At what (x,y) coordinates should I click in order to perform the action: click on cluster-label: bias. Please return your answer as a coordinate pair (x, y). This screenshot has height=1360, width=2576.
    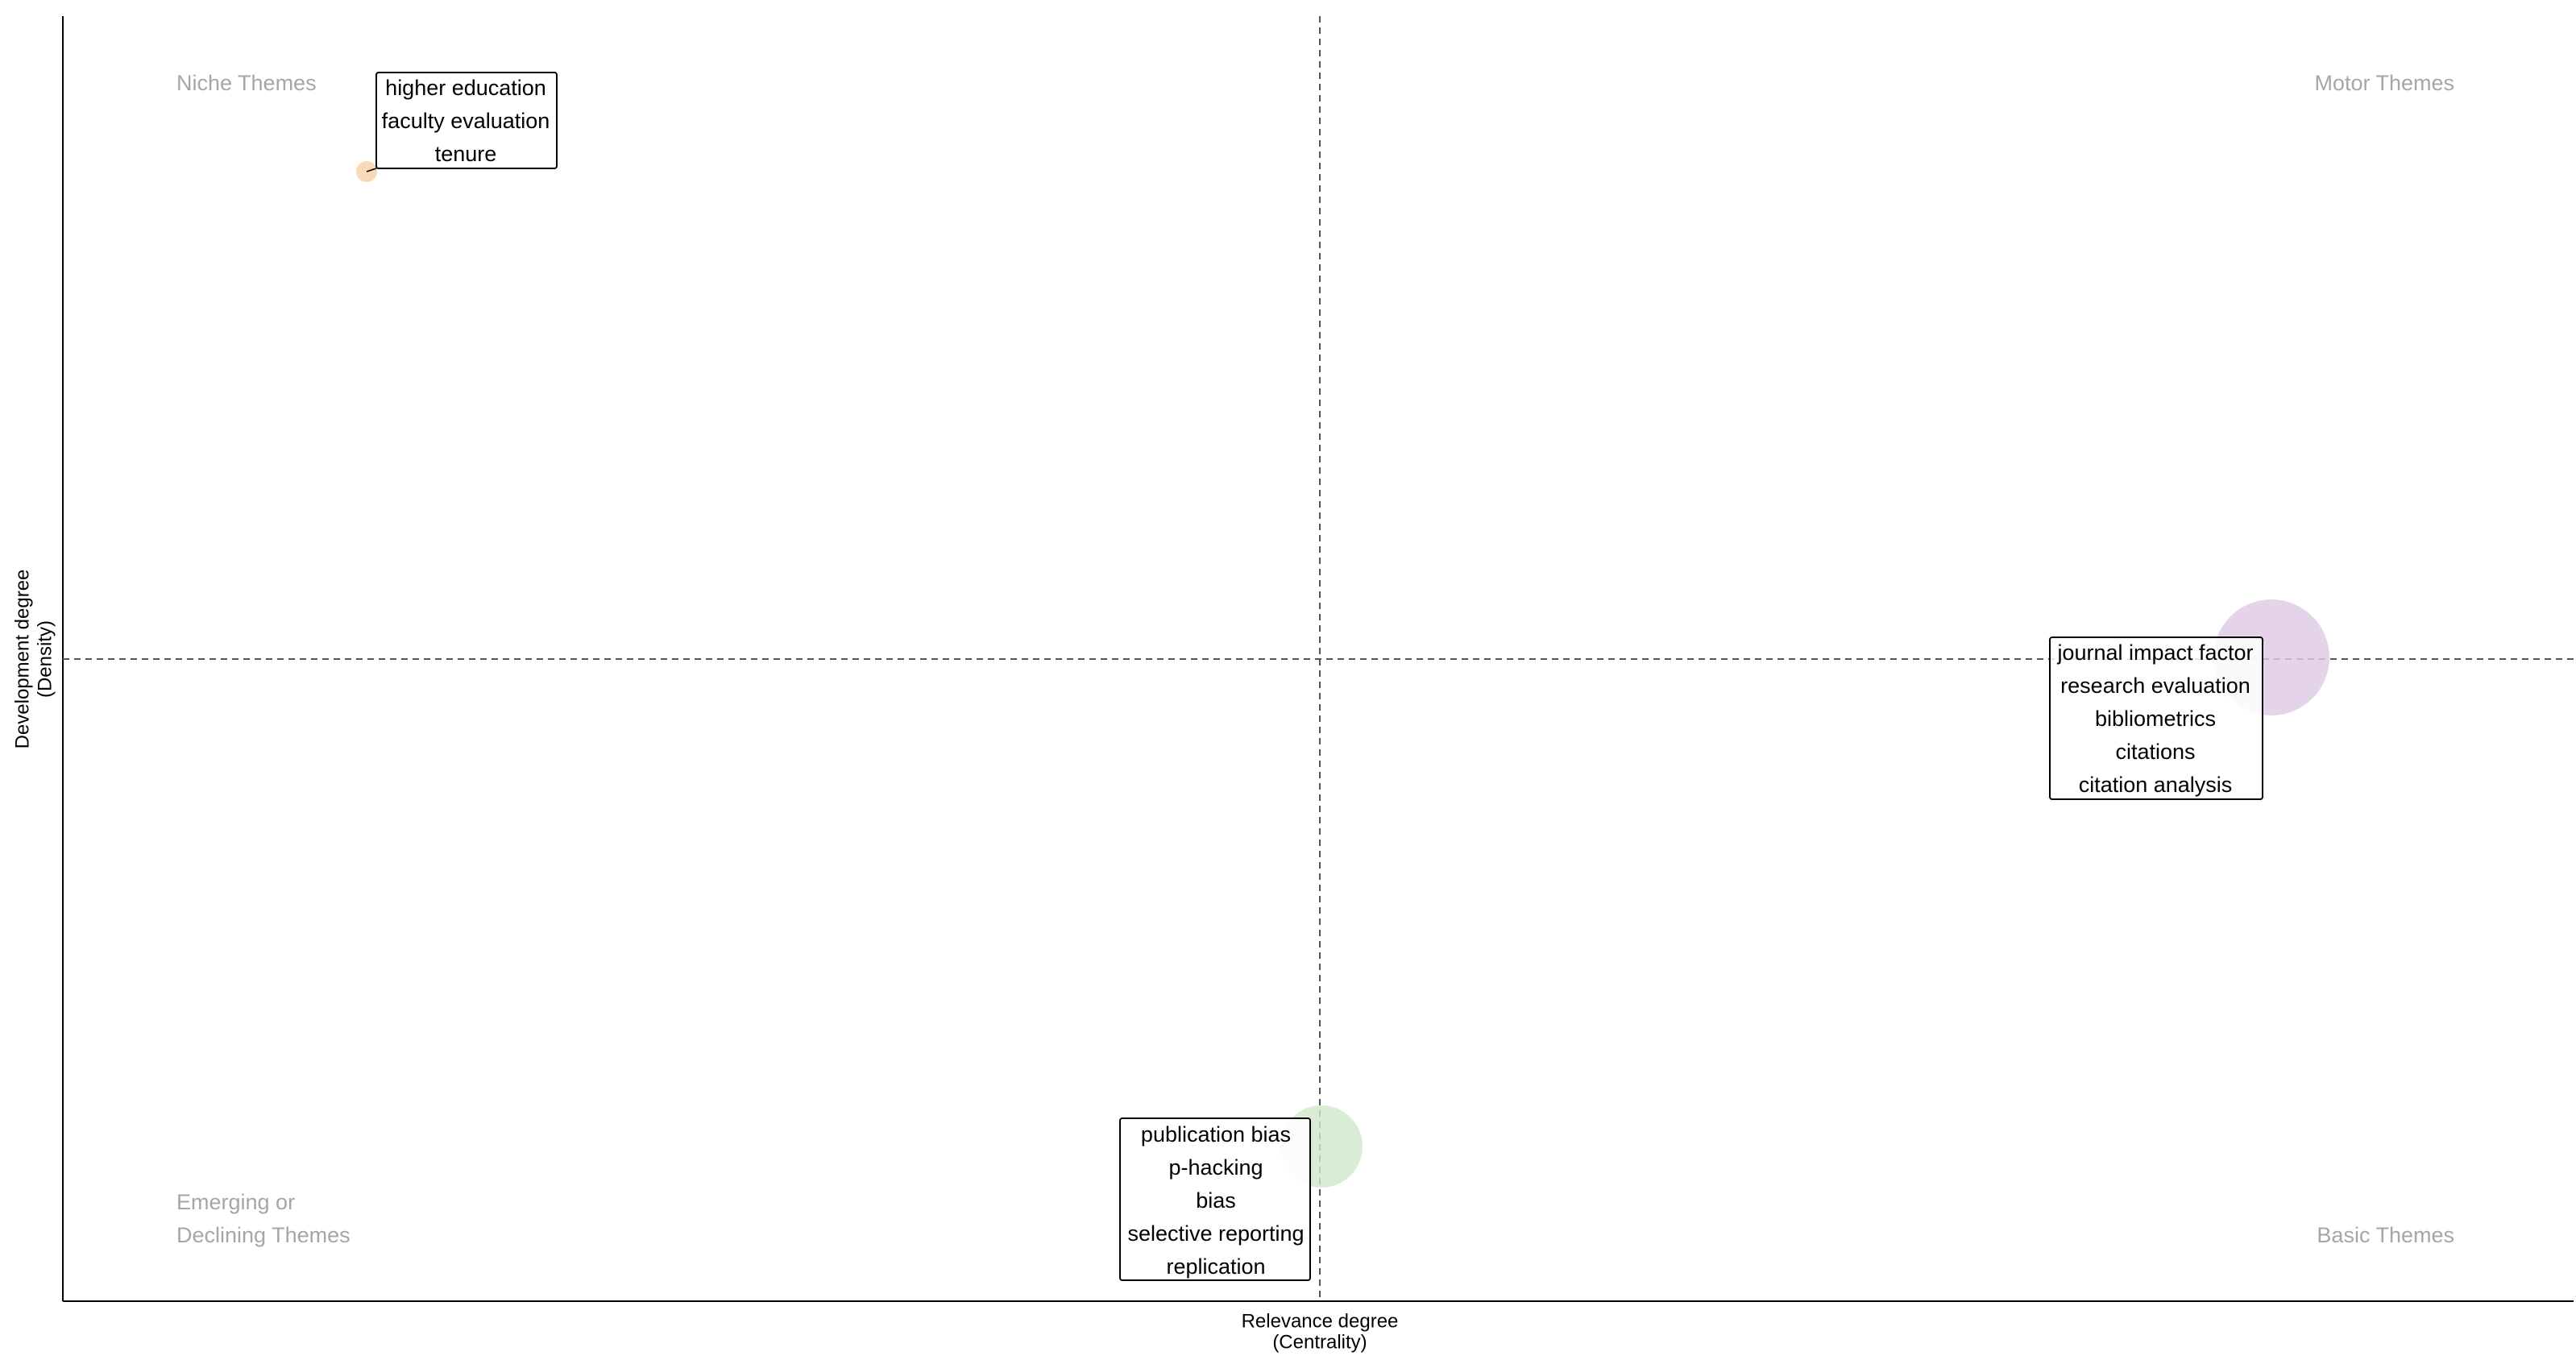
    Looking at the image, I should click on (1216, 1200).